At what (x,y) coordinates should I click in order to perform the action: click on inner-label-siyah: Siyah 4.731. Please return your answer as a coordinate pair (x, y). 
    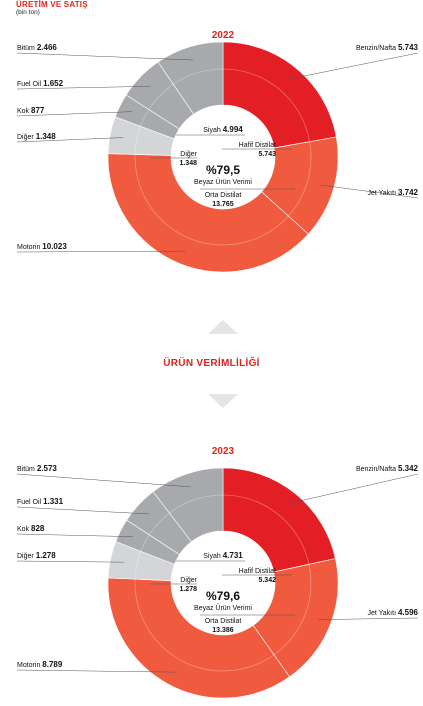
    Looking at the image, I should click on (223, 555).